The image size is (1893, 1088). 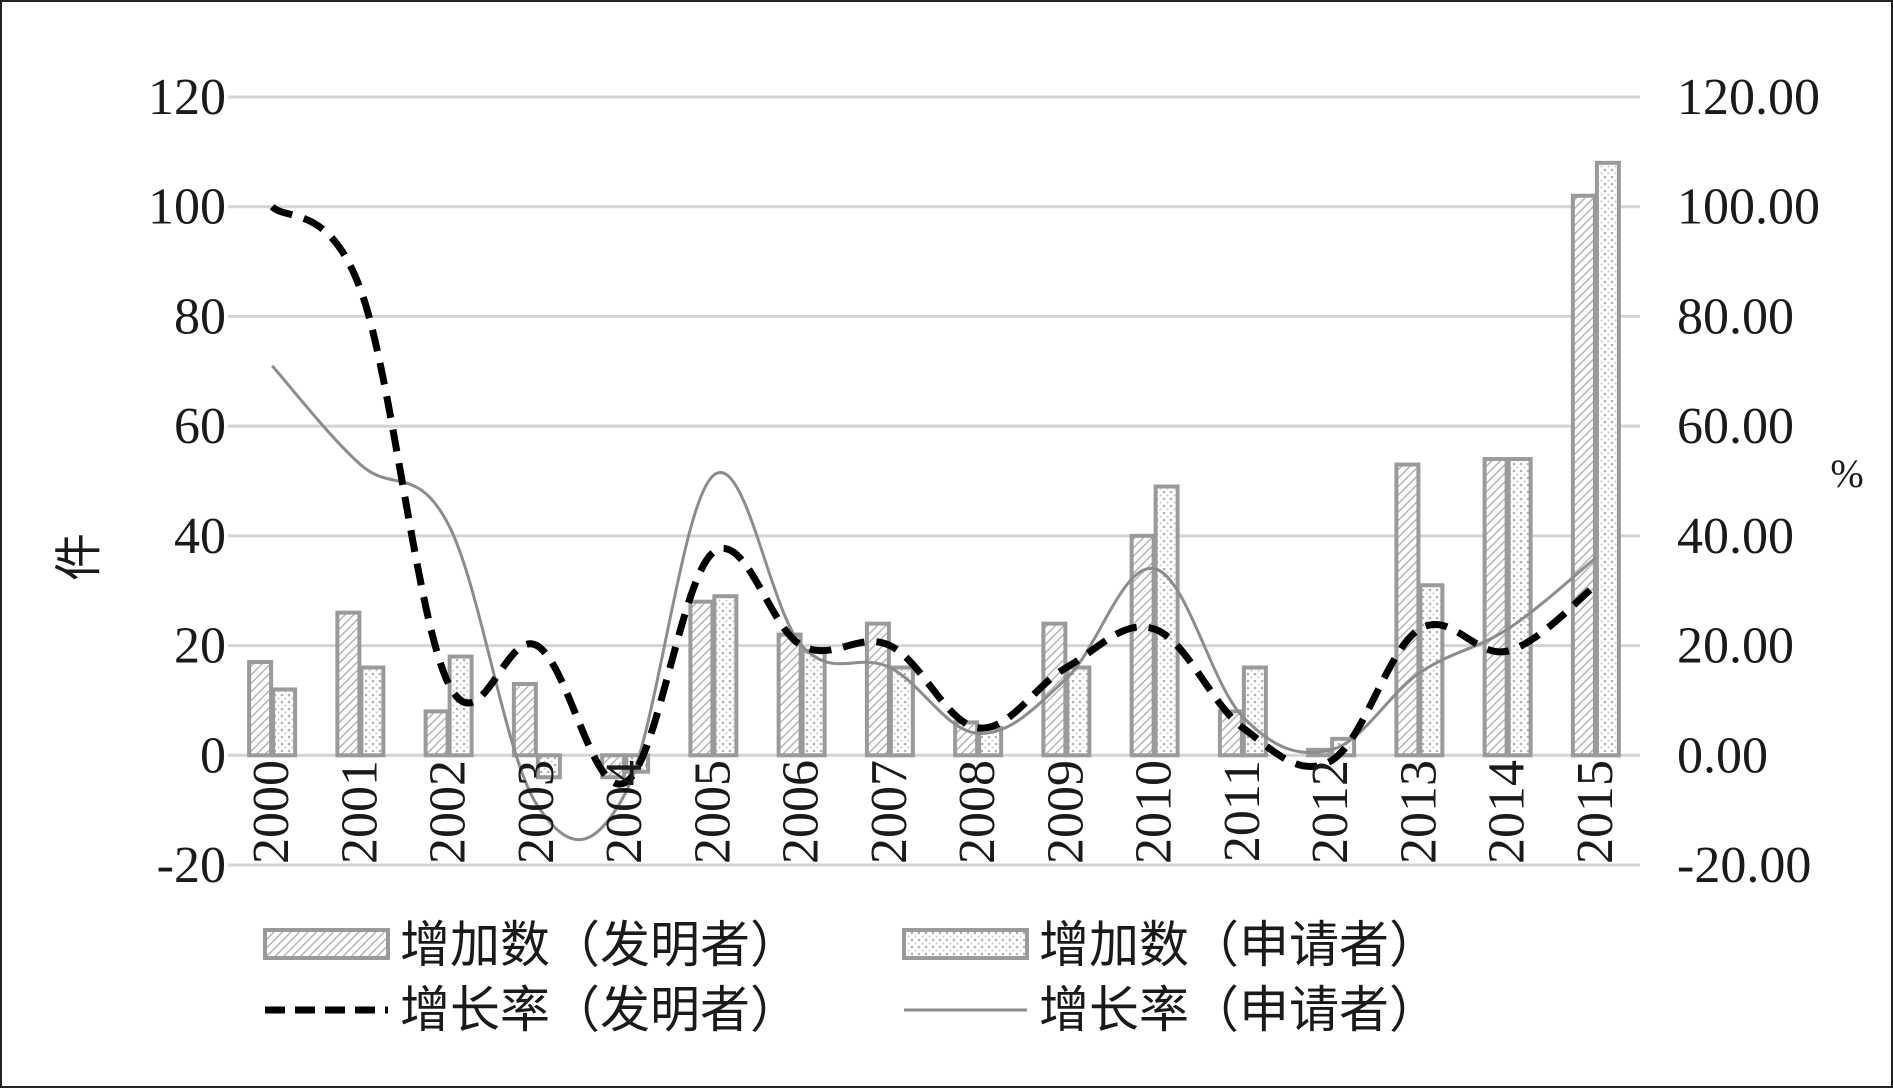 I want to click on left-tick-label: 120, so click(x=187, y=97).